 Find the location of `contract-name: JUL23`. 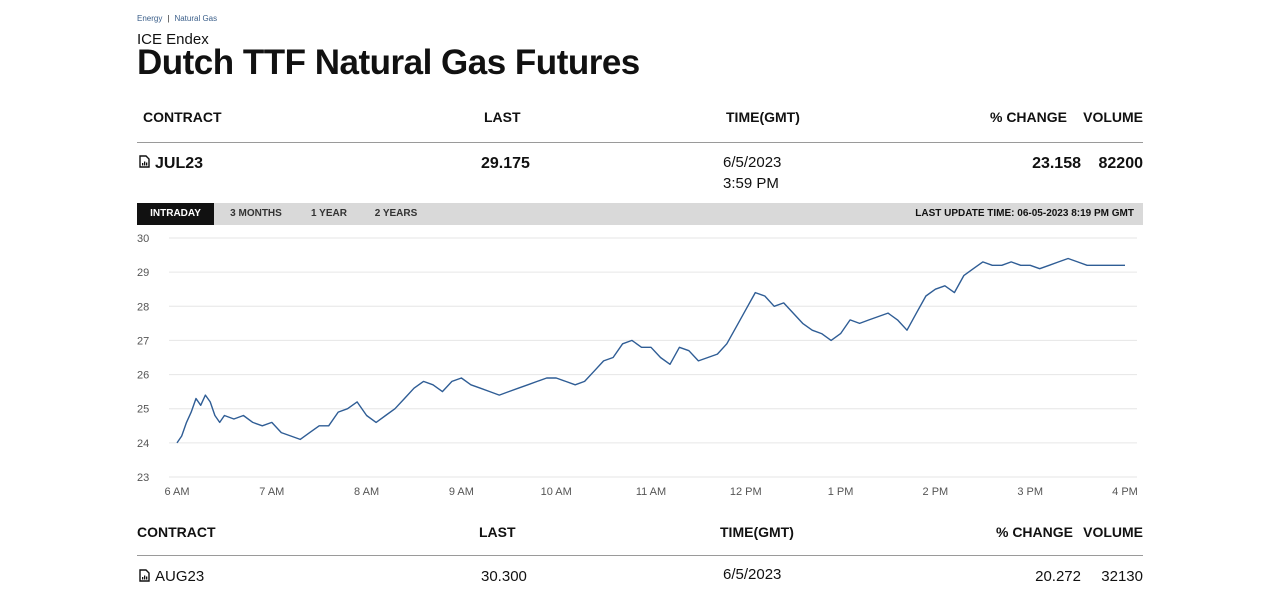

contract-name: JUL23 is located at coordinates (179, 164).